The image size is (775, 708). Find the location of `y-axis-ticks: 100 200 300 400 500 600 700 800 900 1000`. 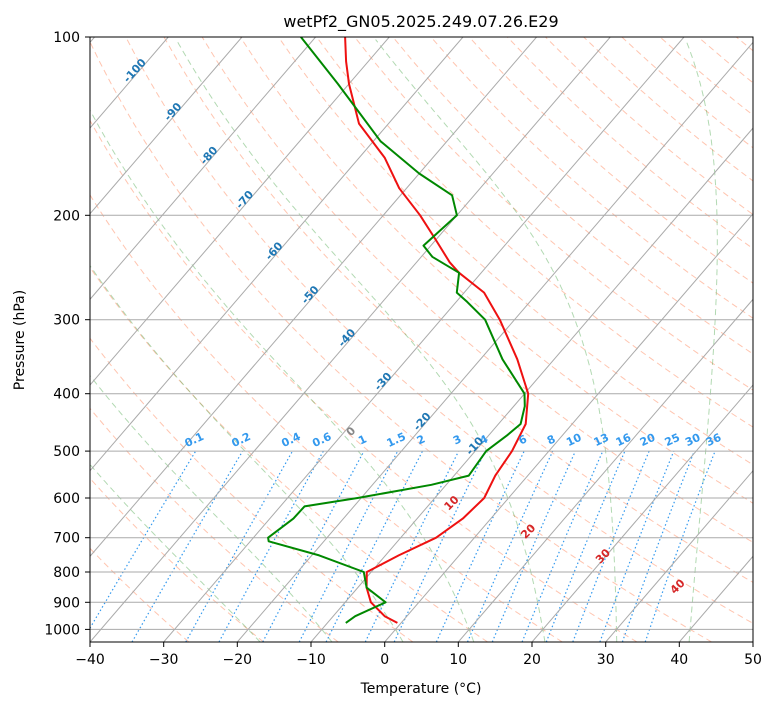

y-axis-ticks: 100 200 300 400 500 600 700 800 900 1000 is located at coordinates (67, 334).